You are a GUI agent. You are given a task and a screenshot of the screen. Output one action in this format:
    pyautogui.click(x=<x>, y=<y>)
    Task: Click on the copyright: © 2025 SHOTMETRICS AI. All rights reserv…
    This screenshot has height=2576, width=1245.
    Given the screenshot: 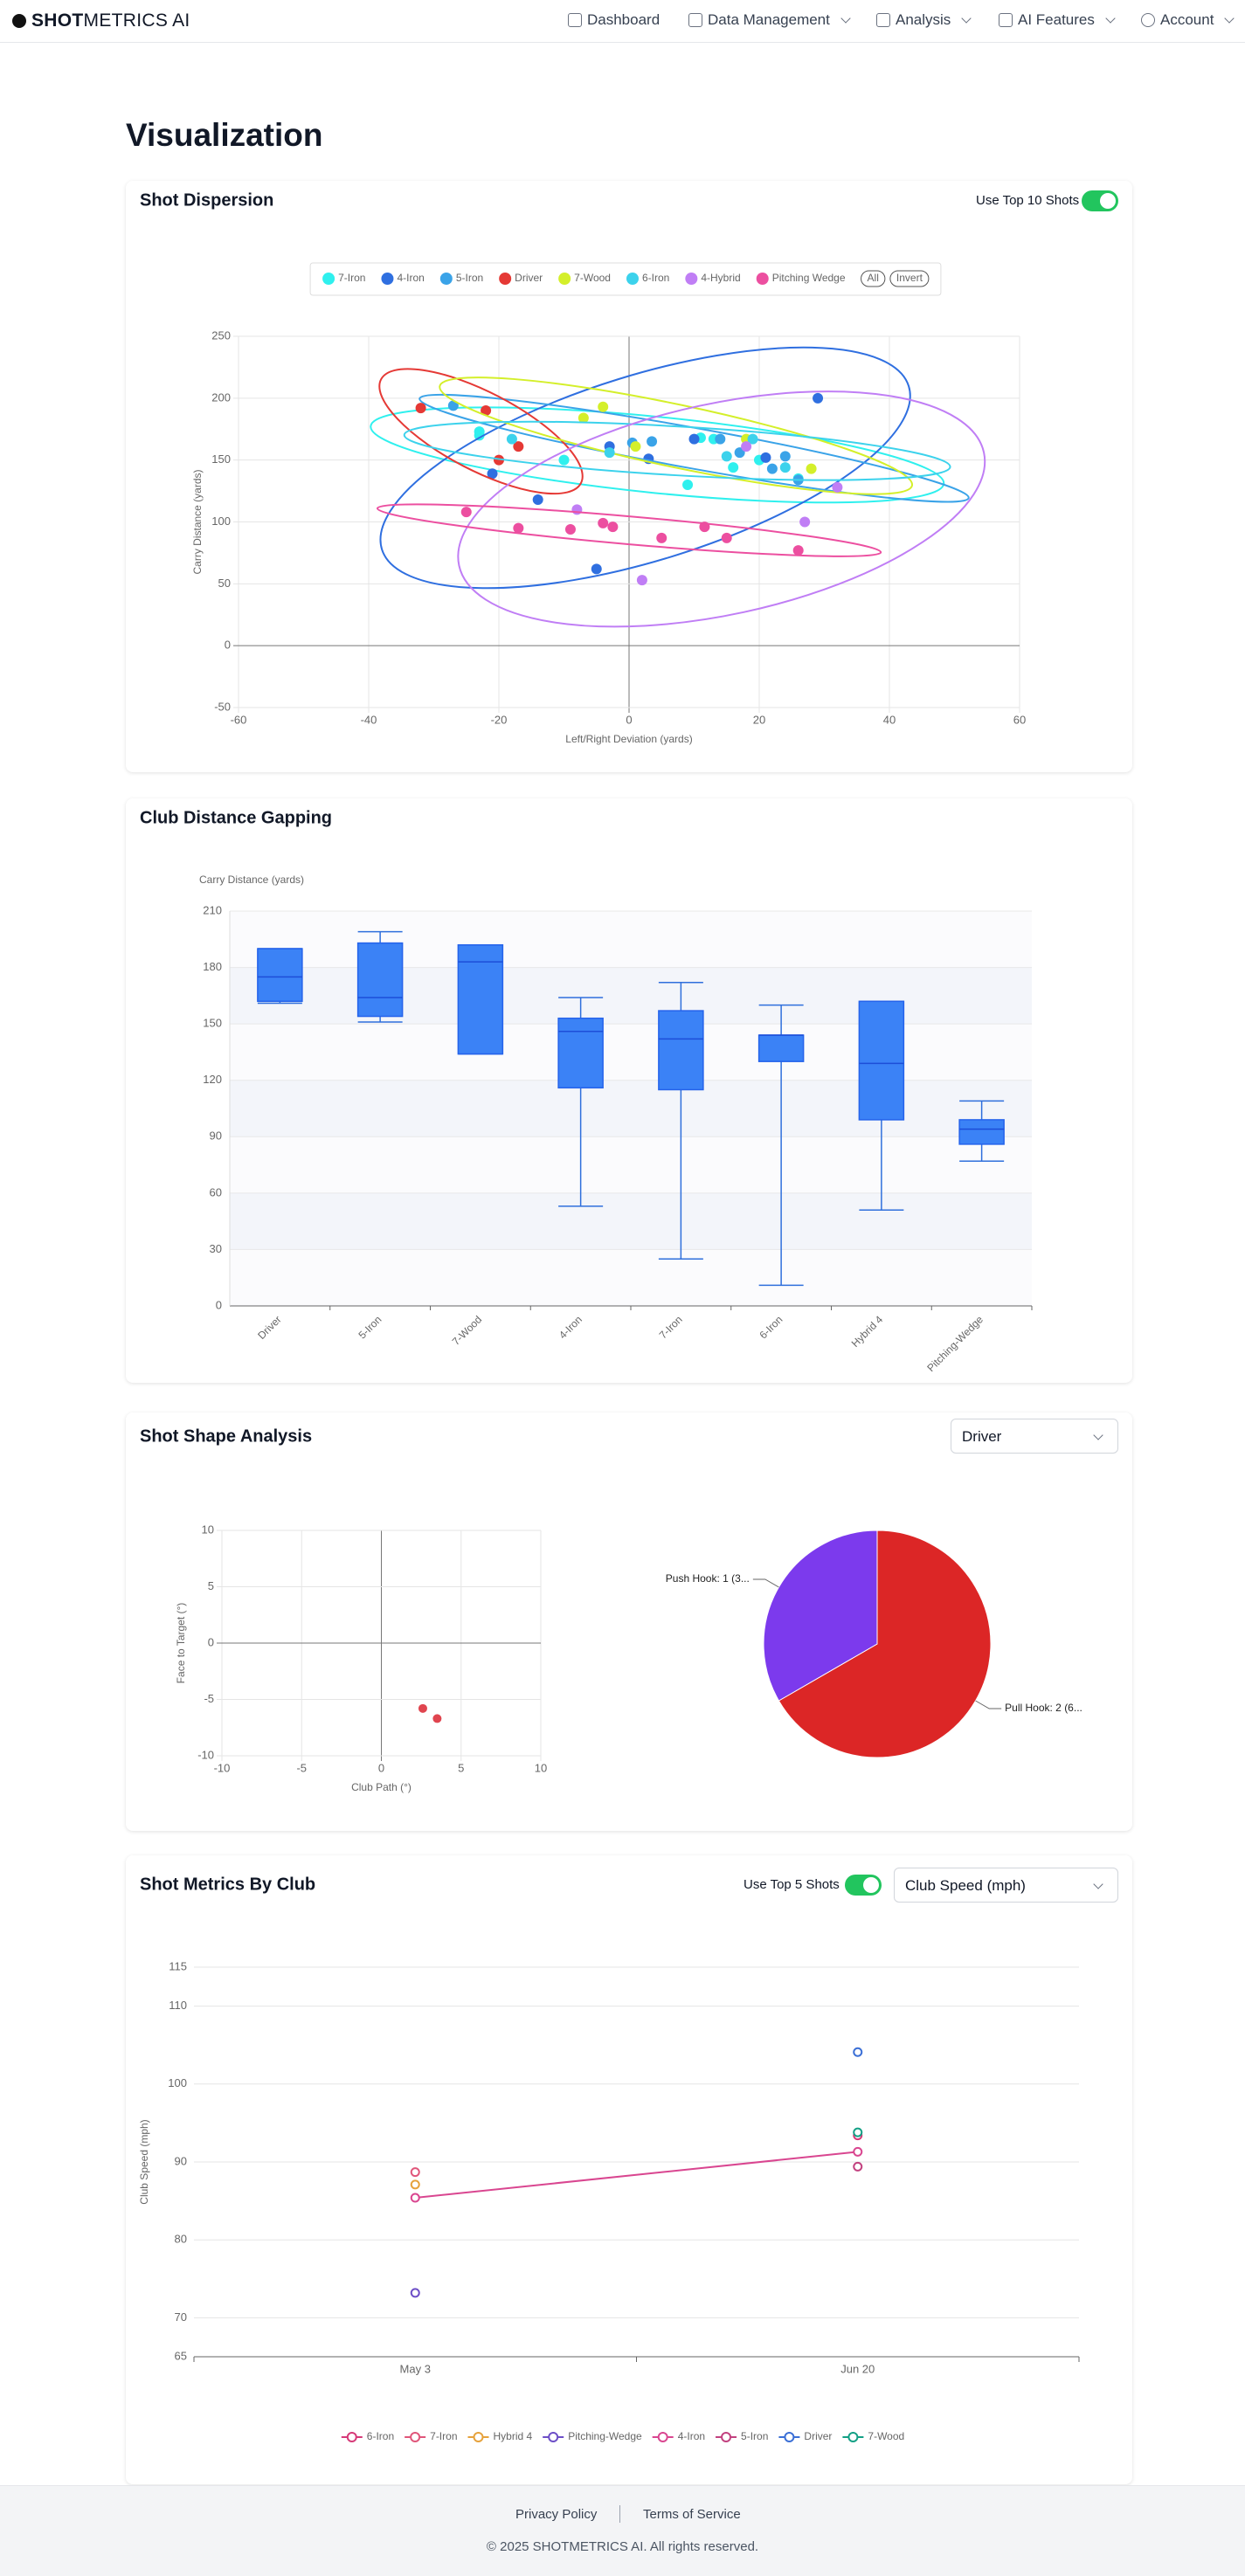 What is the action you would take?
    pyautogui.click(x=622, y=2546)
    